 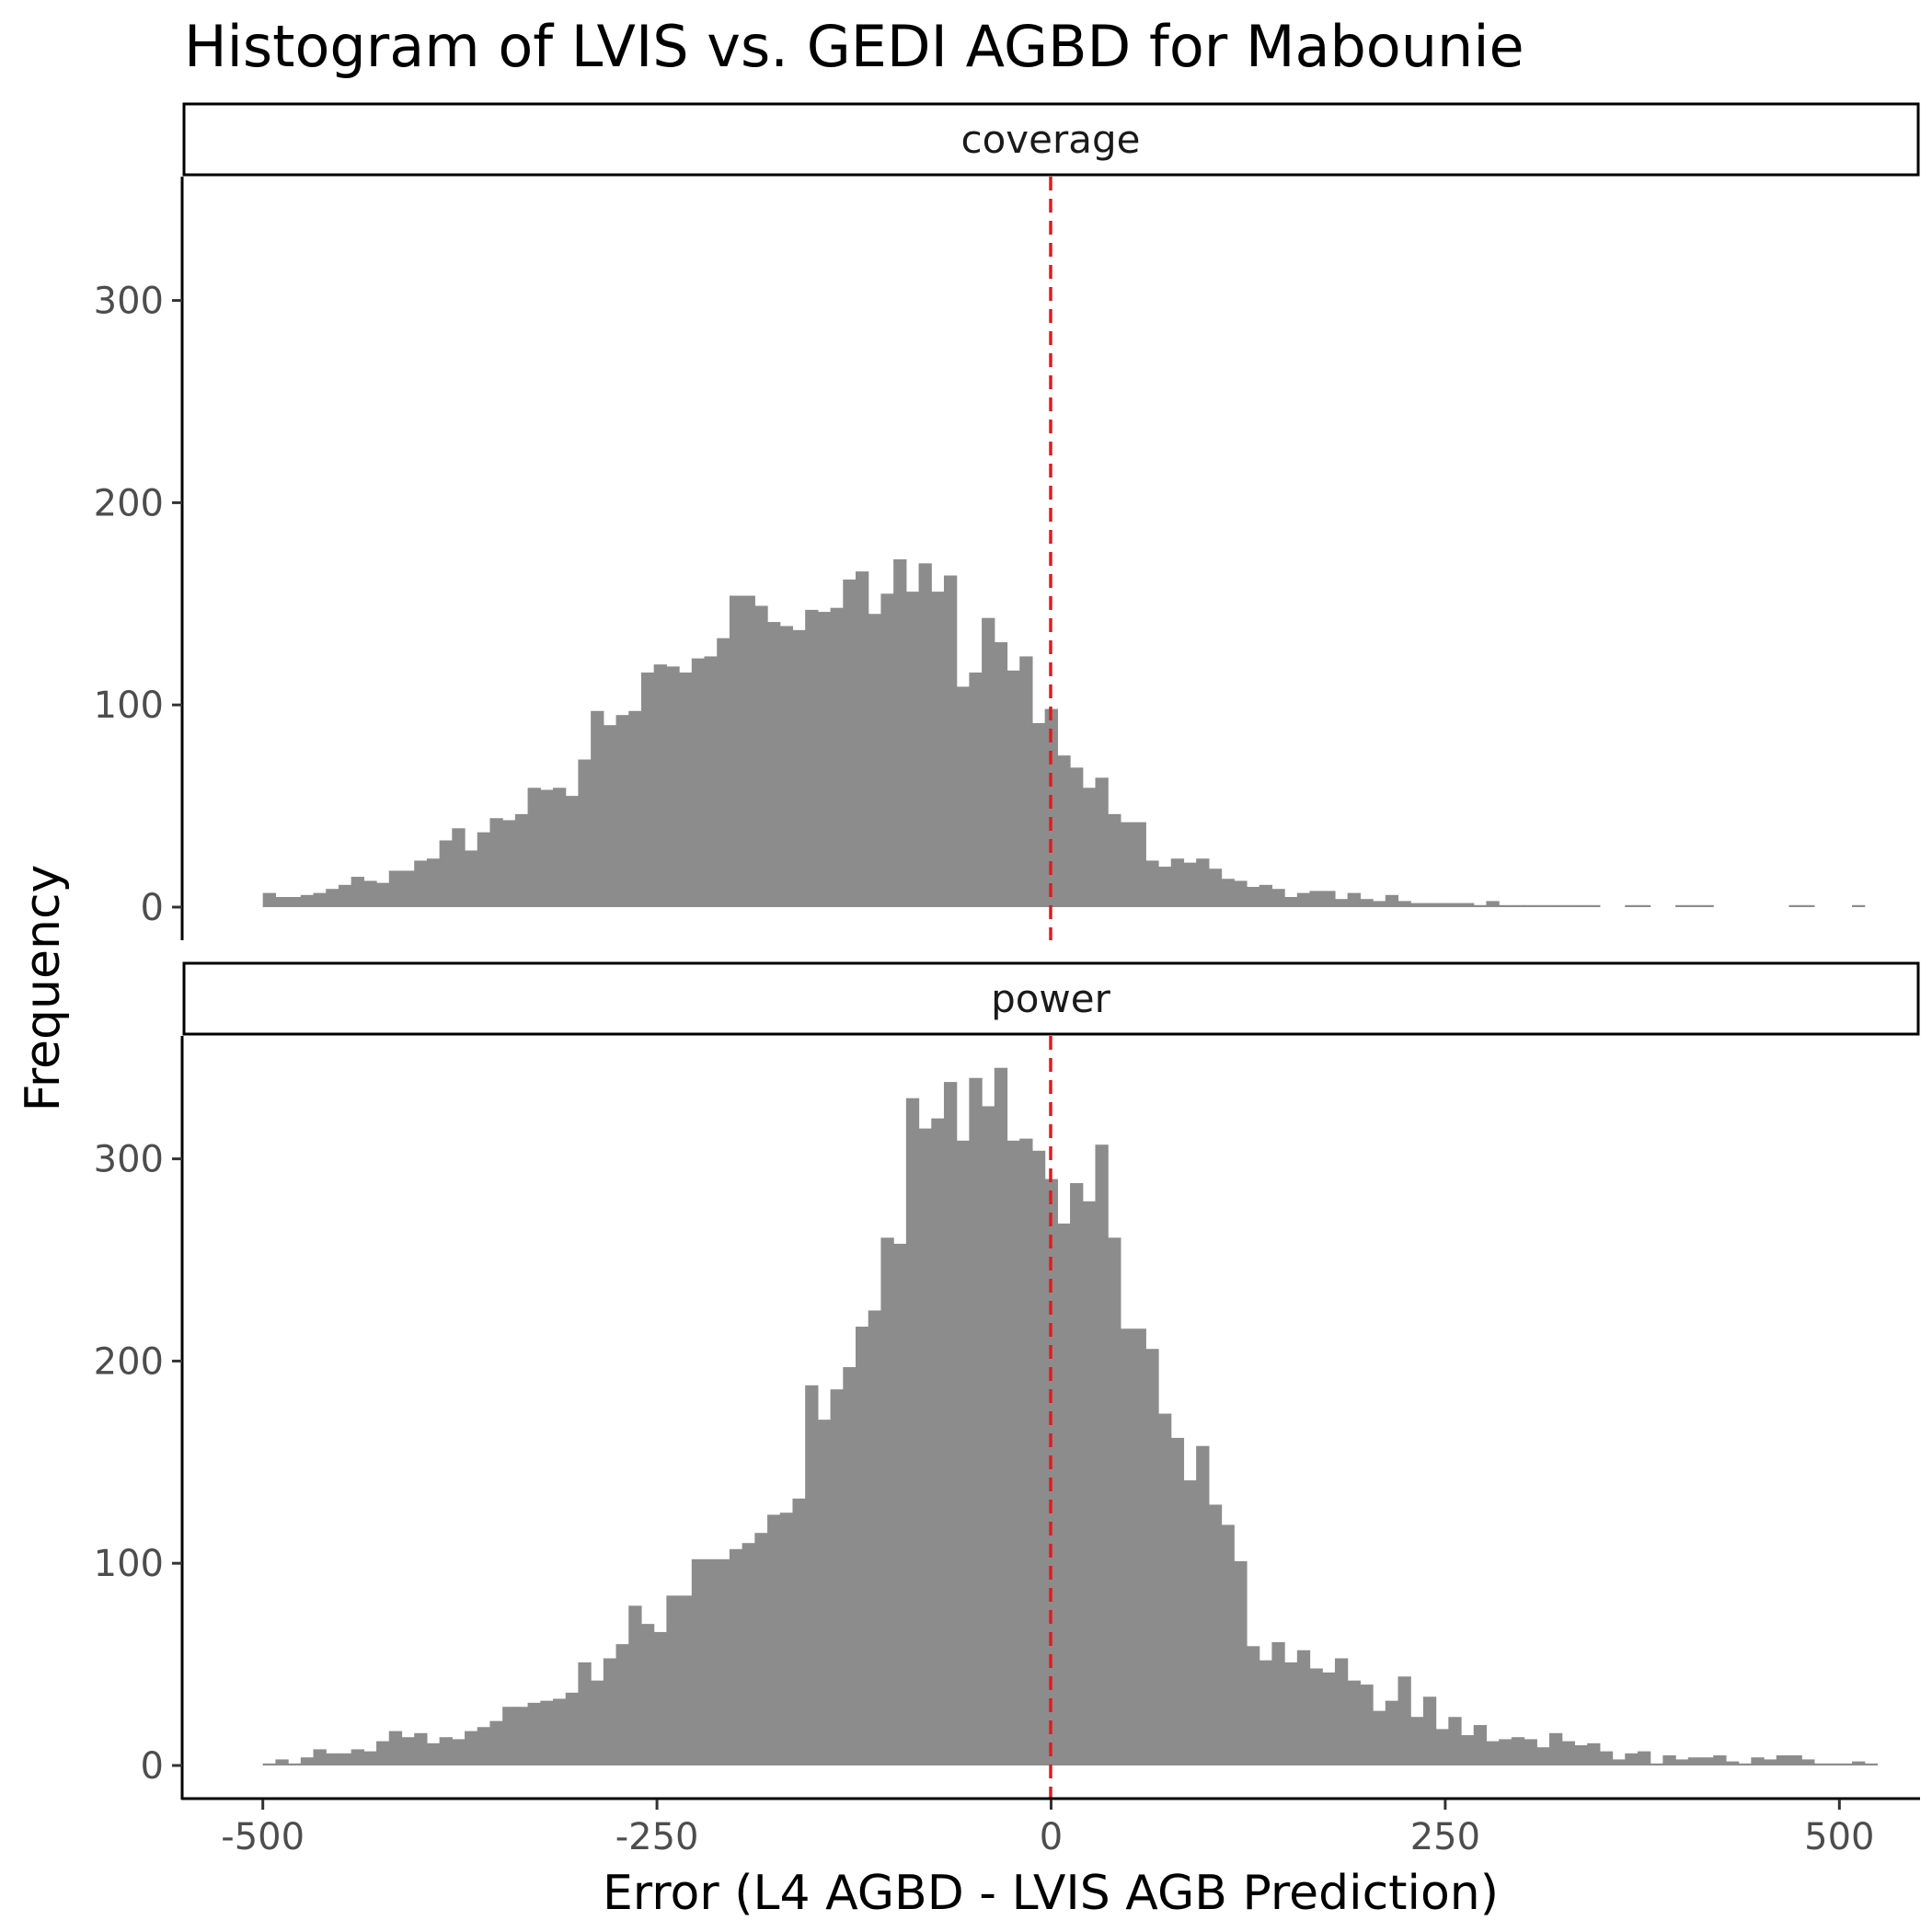 I want to click on x-axis-title: Error (L4 AGBD - LVIS AGB Prediction), so click(x=1051, y=1893).